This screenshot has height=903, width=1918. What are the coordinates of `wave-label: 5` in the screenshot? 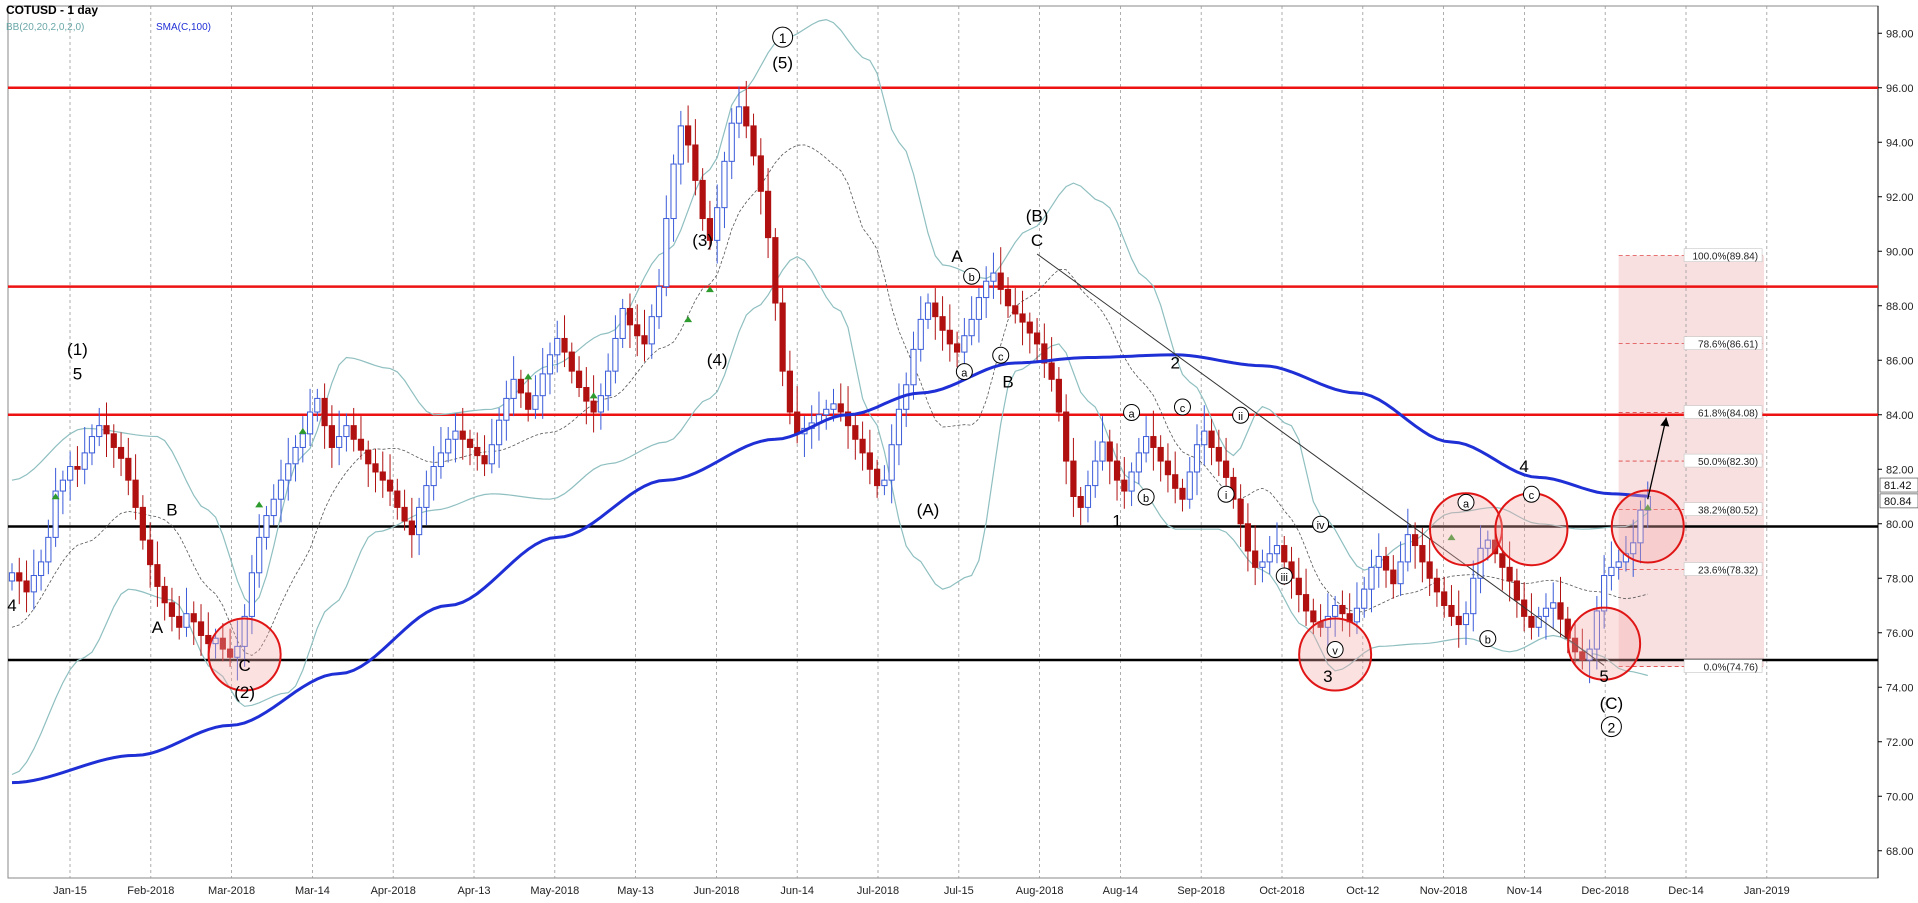 It's located at (77, 373).